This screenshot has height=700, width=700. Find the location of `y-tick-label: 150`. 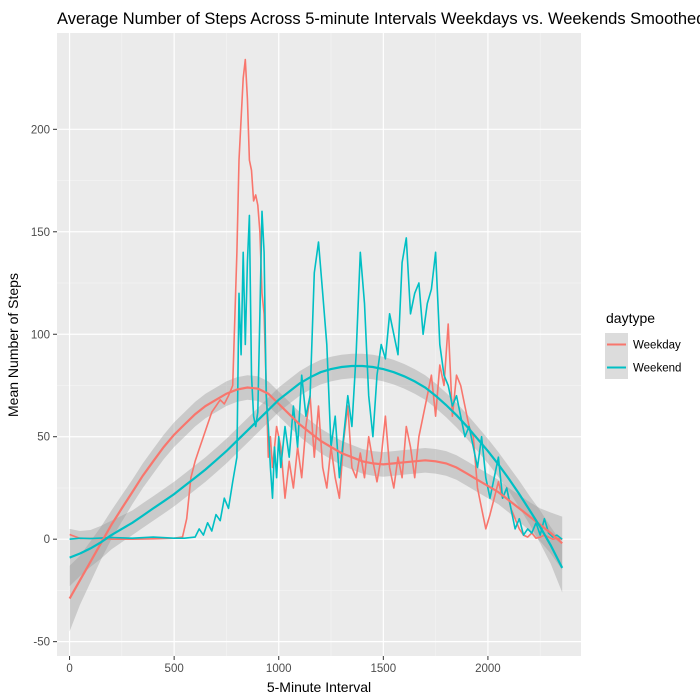

y-tick-label: 150 is located at coordinates (40, 233).